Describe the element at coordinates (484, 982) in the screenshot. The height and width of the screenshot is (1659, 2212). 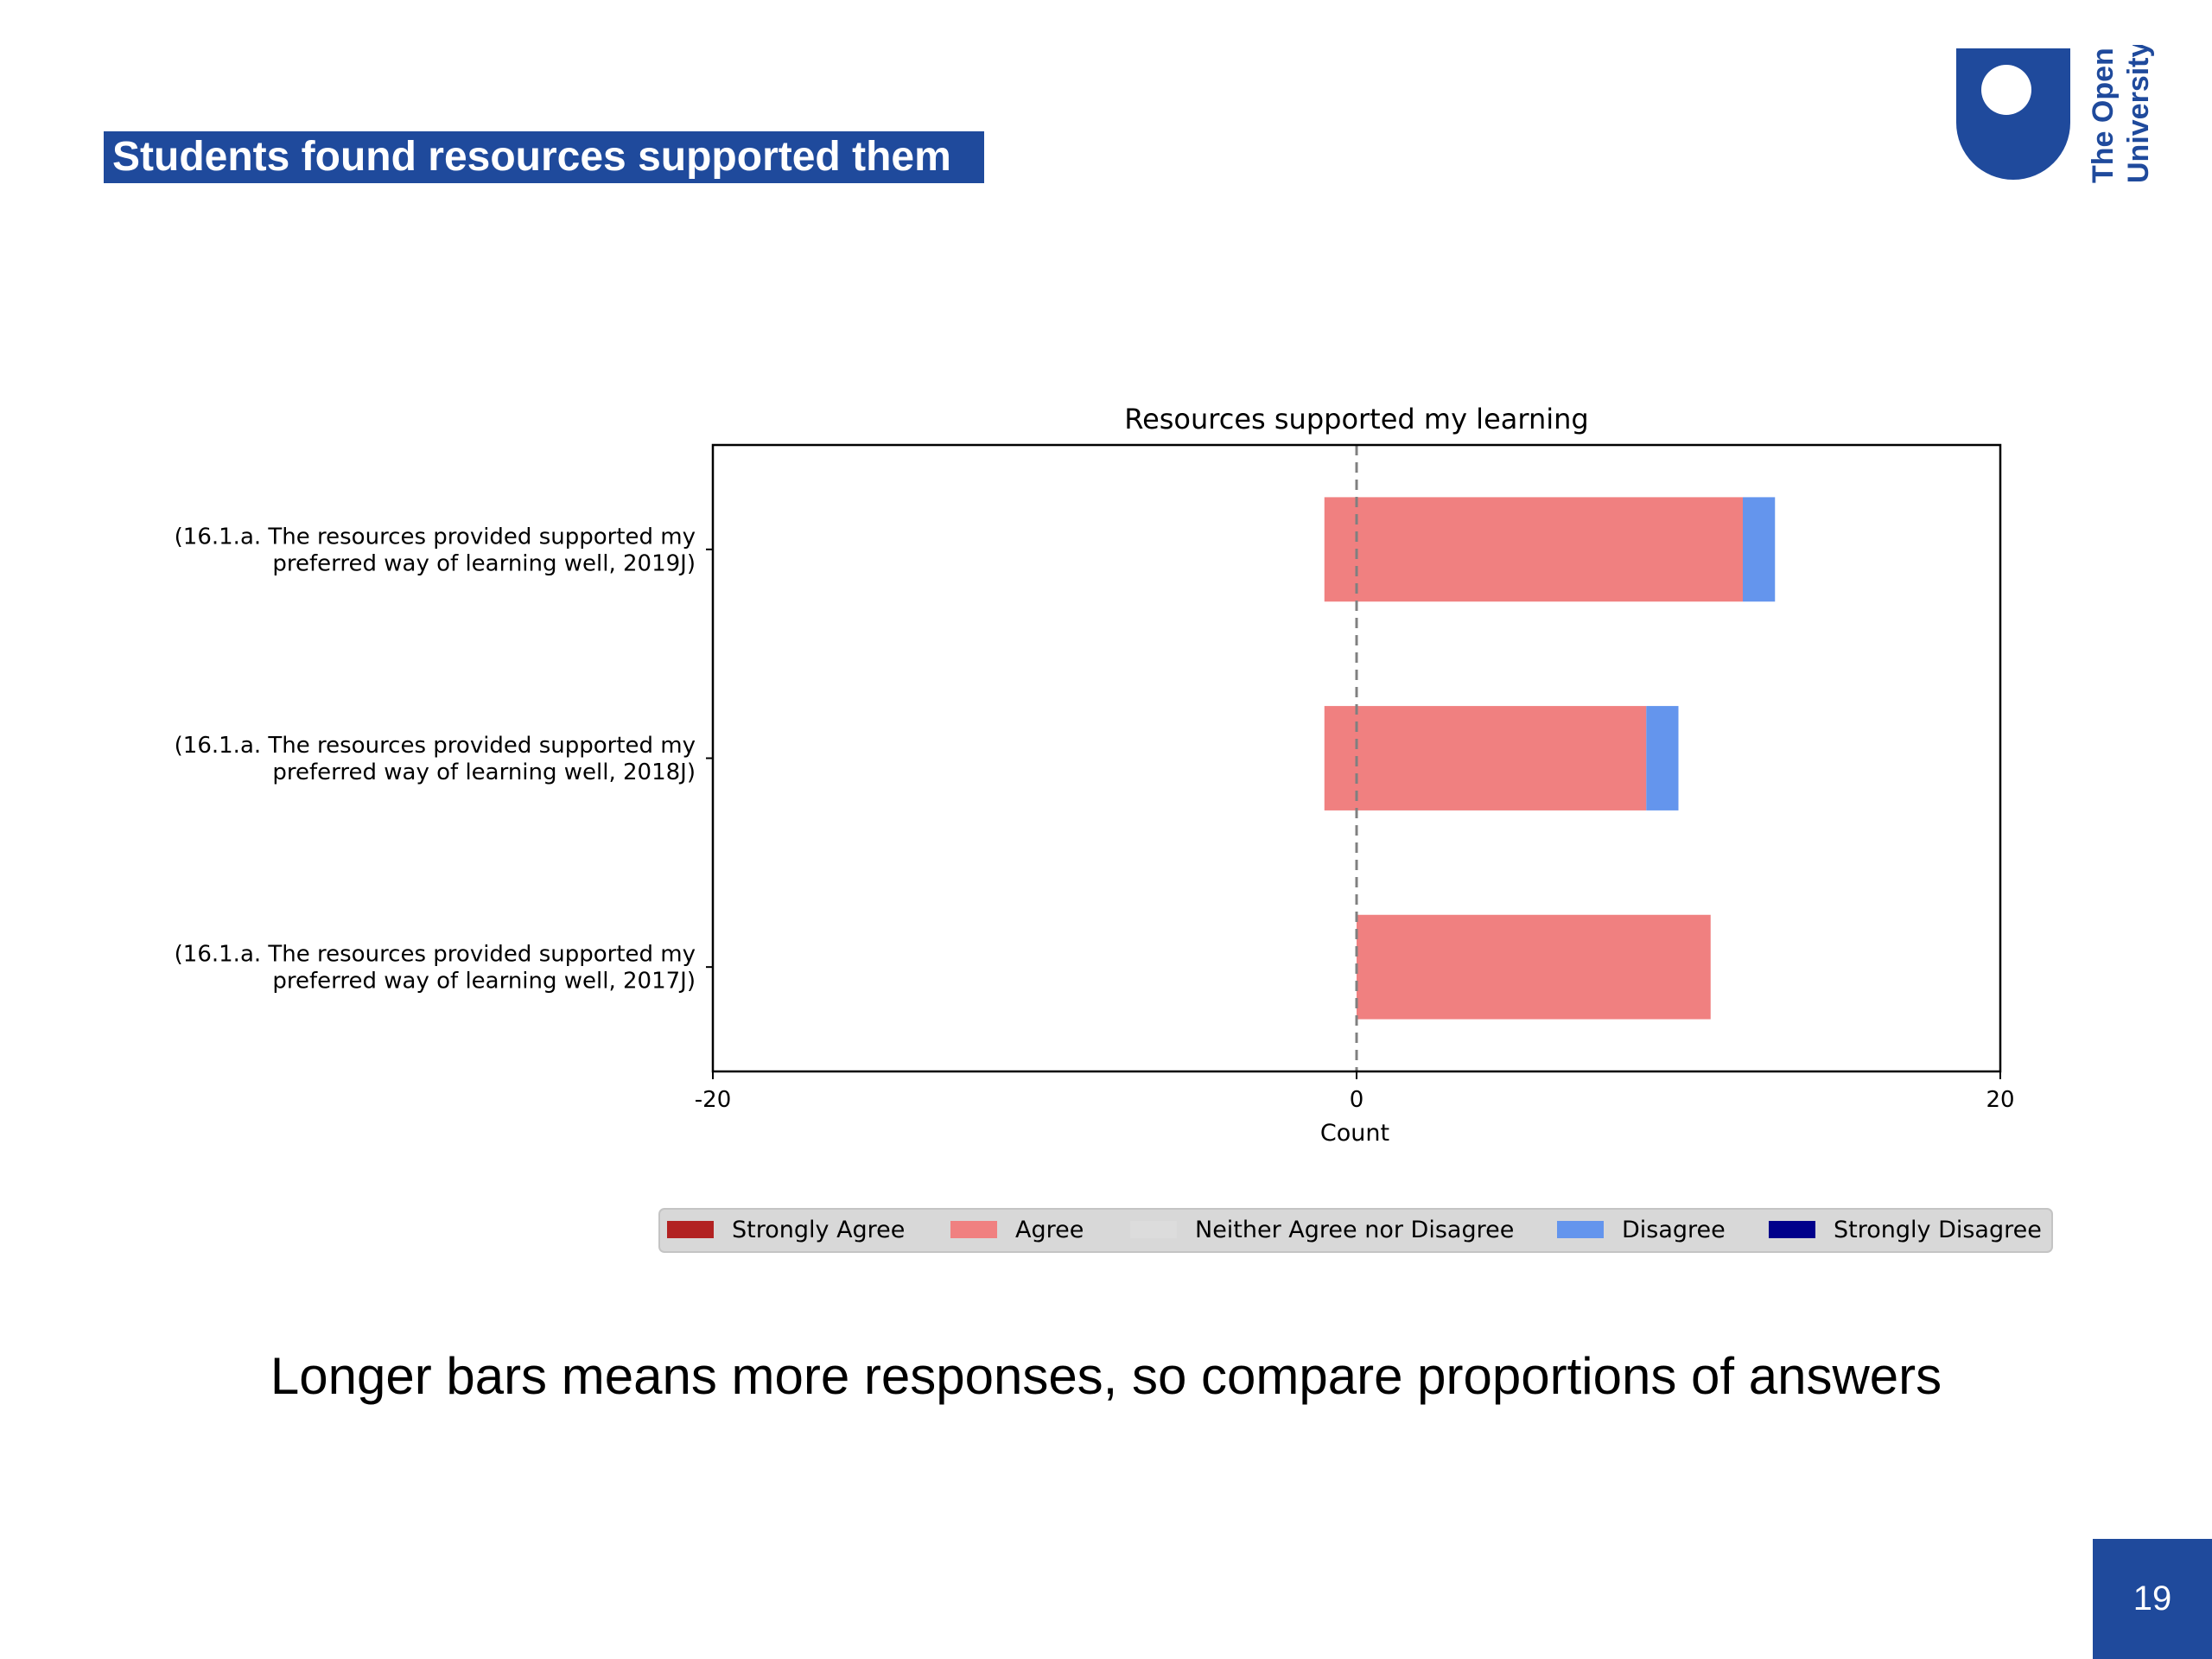
I see `y-tick-label-3-line-2: preferred way of learning well, 2017J)` at that location.